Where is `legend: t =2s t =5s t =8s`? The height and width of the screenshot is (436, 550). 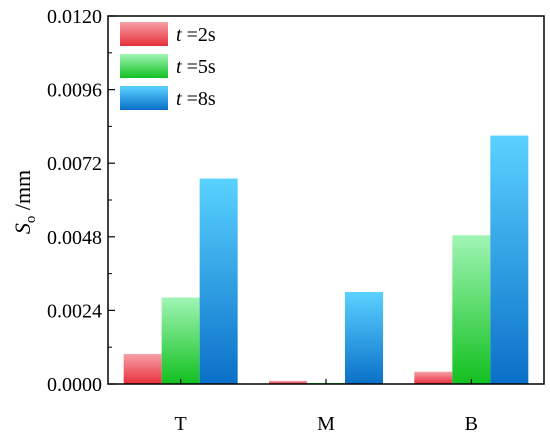
legend: t =2s t =5s t =8s is located at coordinates (168, 66).